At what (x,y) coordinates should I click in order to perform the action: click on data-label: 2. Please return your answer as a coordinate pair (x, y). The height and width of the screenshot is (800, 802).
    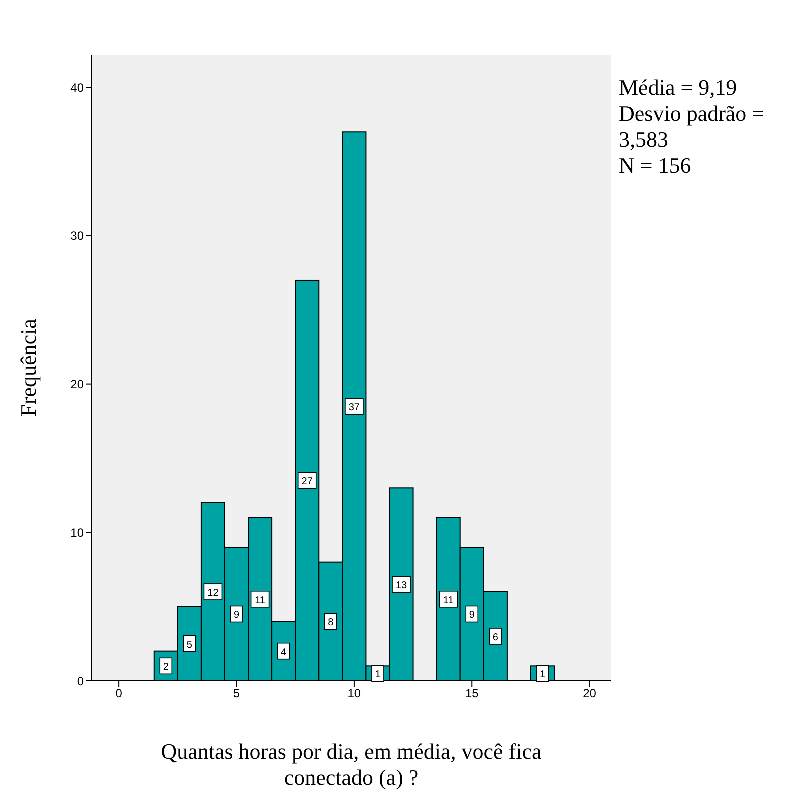
    Looking at the image, I should click on (166, 668).